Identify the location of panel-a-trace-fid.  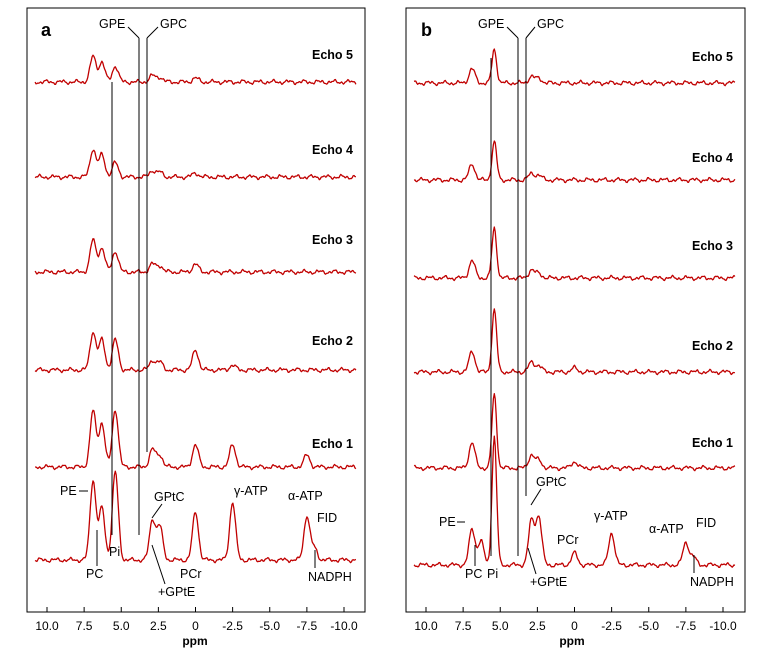
(195, 517).